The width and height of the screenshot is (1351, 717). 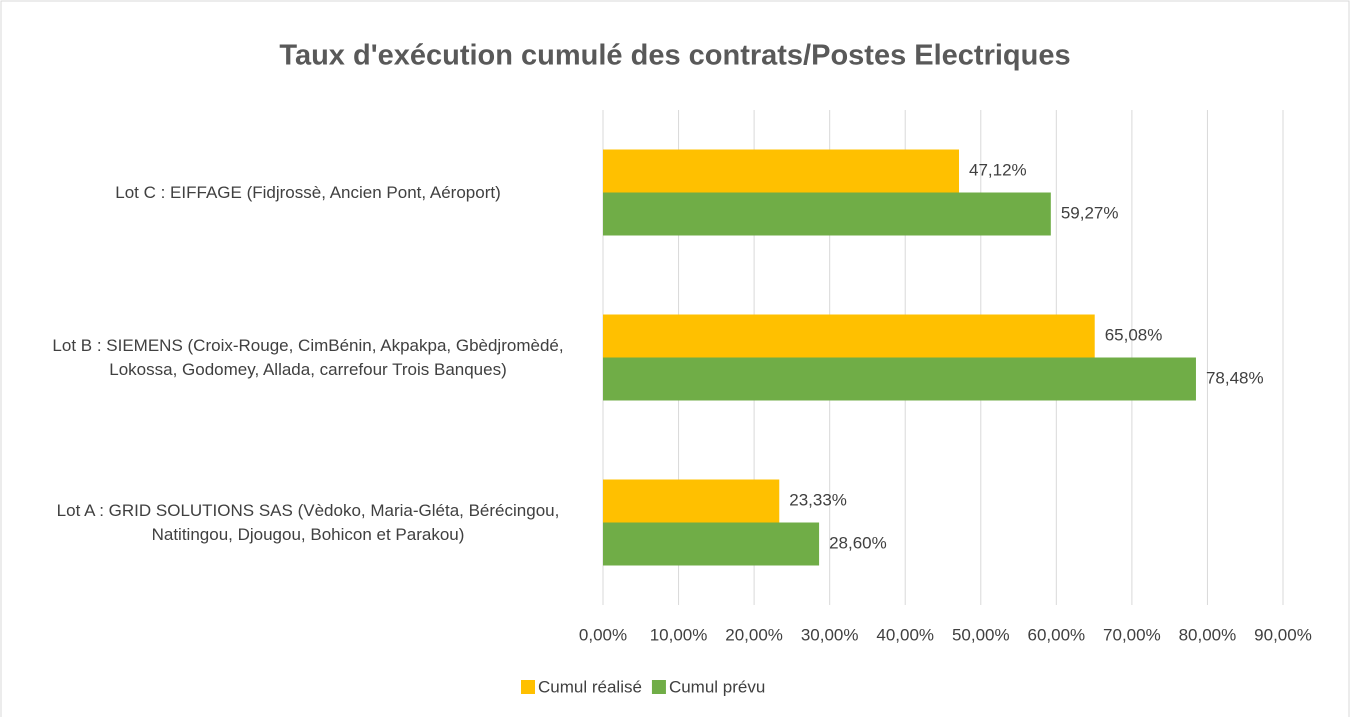 What do you see at coordinates (754, 634) in the screenshot?
I see `x-tick-label: 20,00%` at bounding box center [754, 634].